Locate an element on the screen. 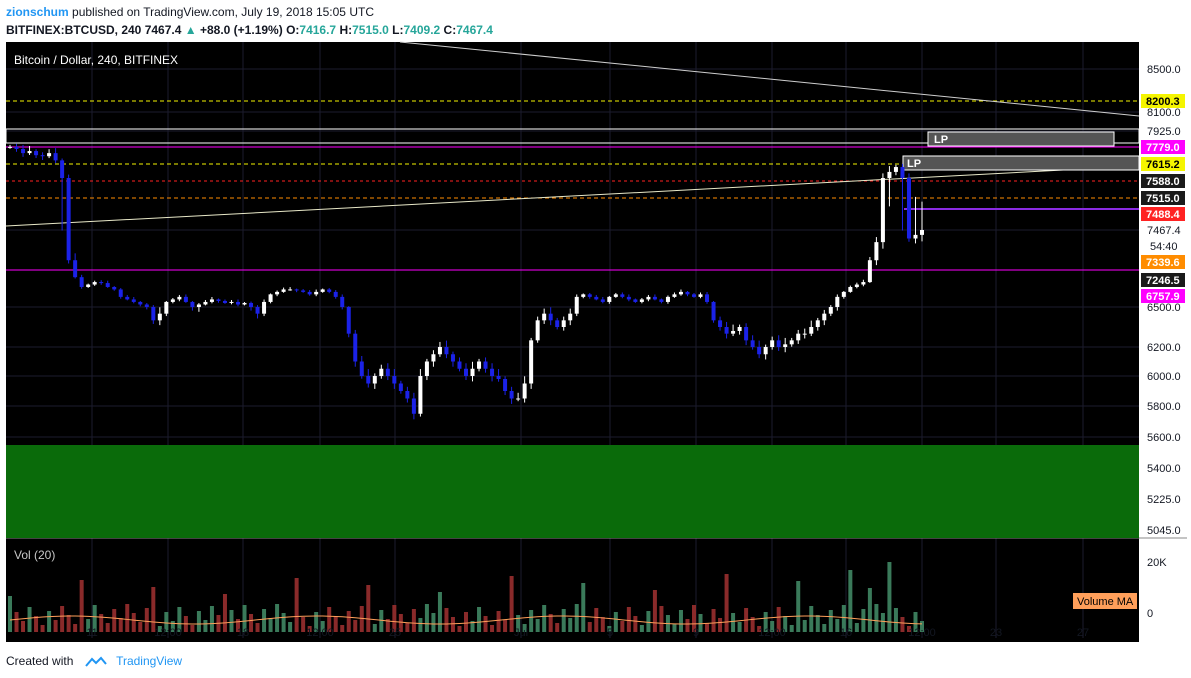  lp-box-upper is located at coordinates (1021, 139).